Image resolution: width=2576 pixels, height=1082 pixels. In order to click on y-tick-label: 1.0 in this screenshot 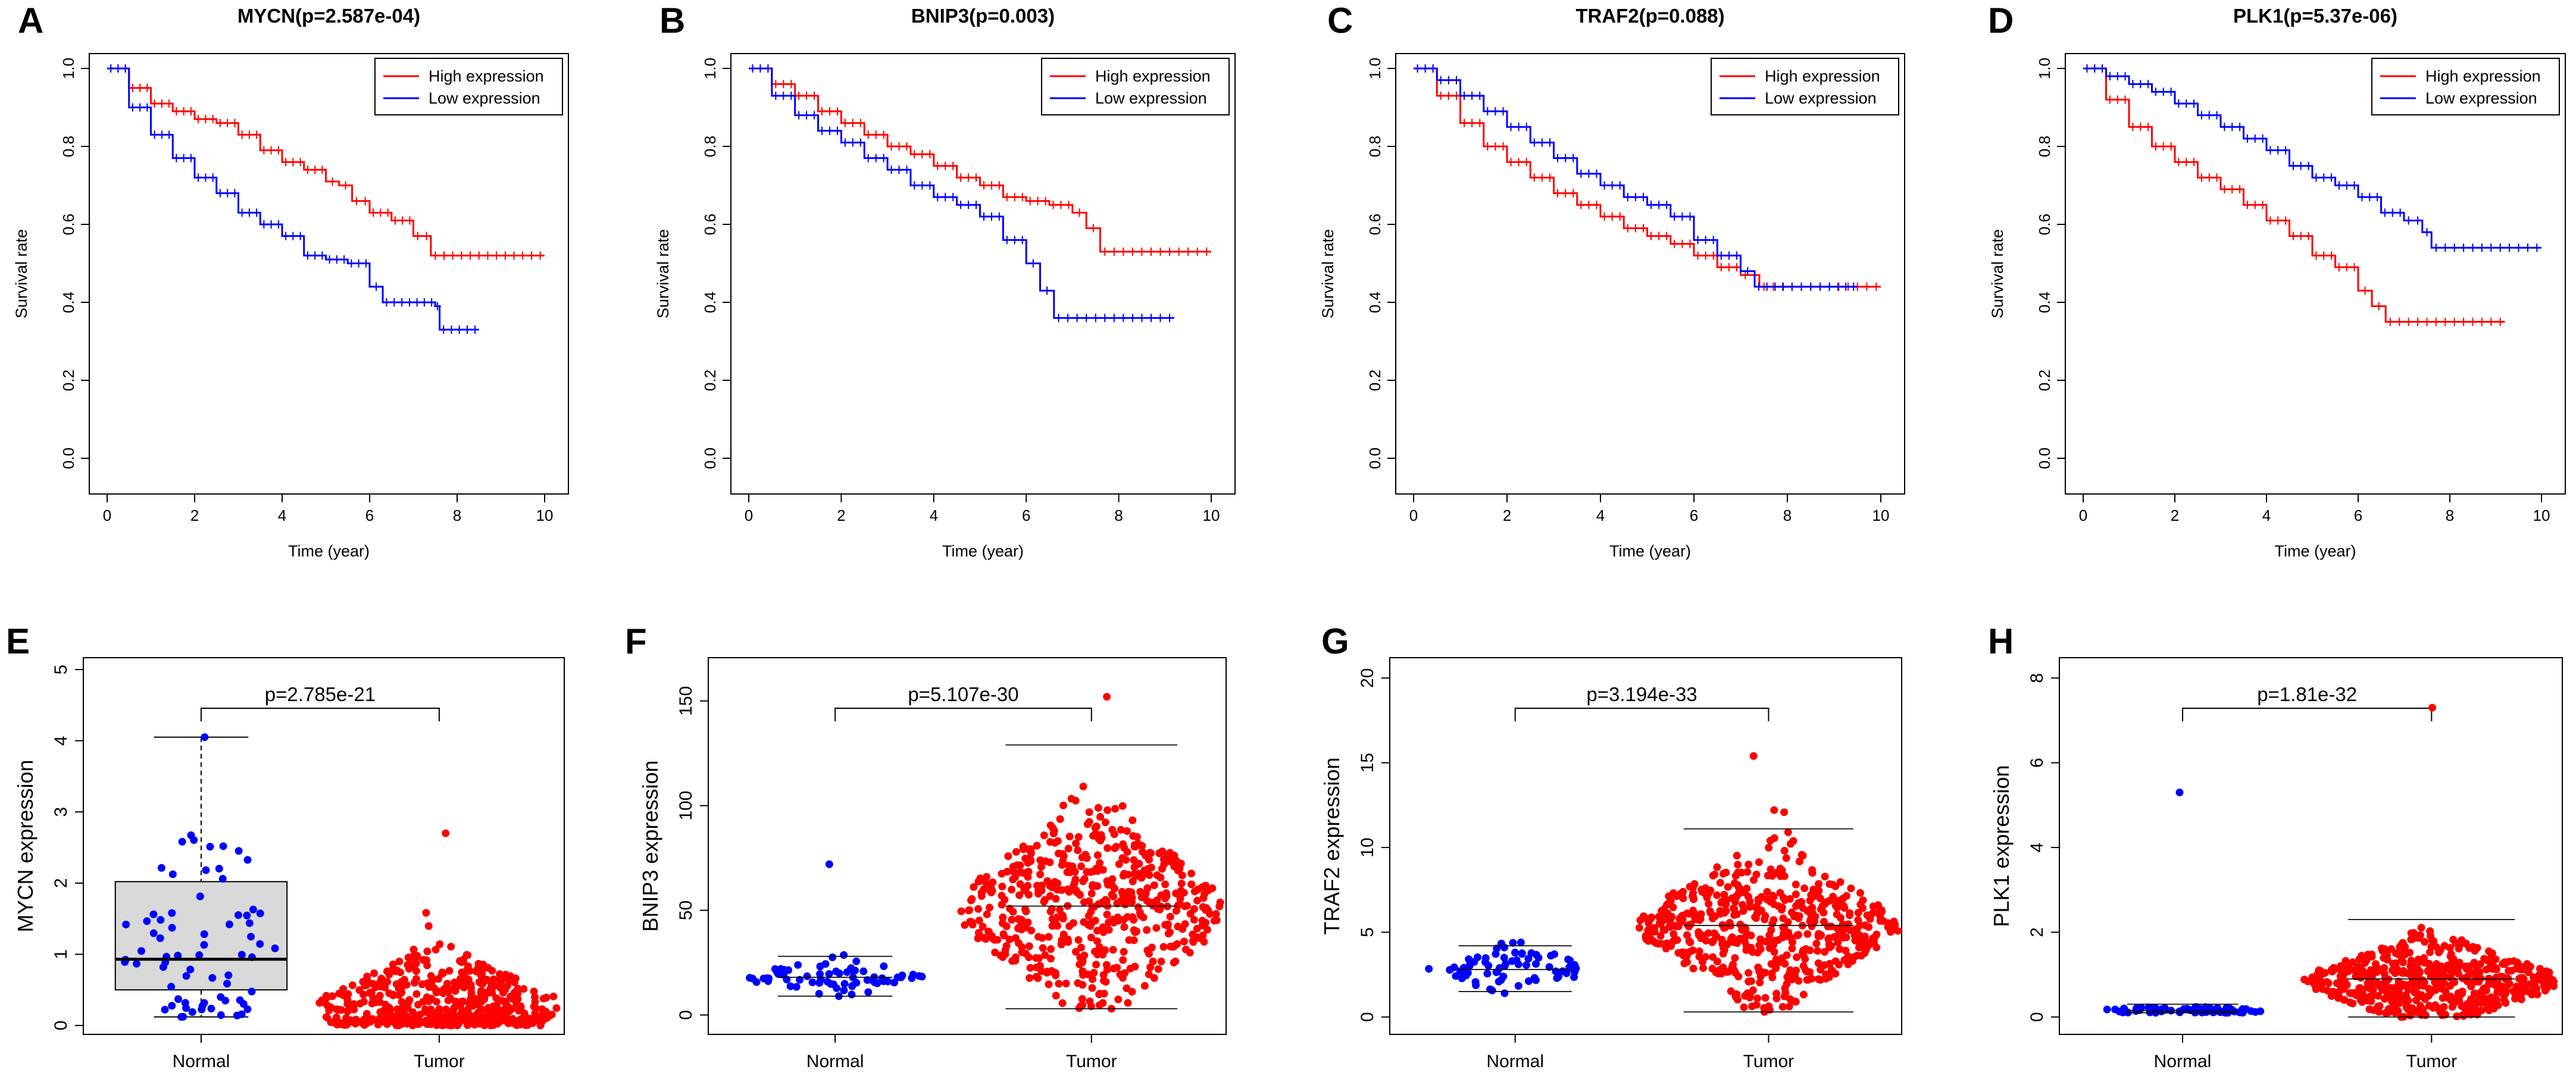, I will do `click(2044, 68)`.